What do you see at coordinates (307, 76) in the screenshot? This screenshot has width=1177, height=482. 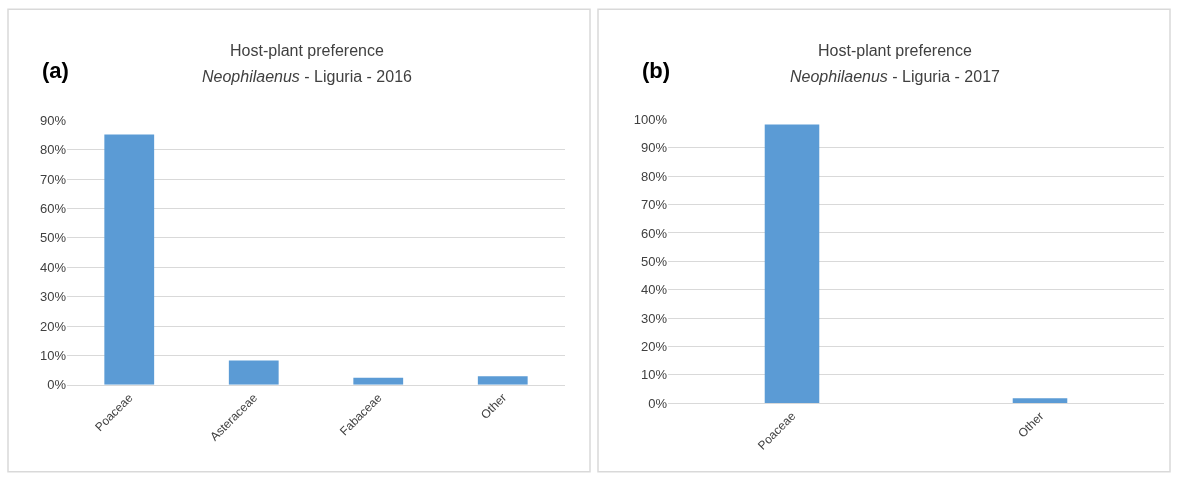 I see `chart-subtitle: Neophilaenus - Liguria - 2016` at bounding box center [307, 76].